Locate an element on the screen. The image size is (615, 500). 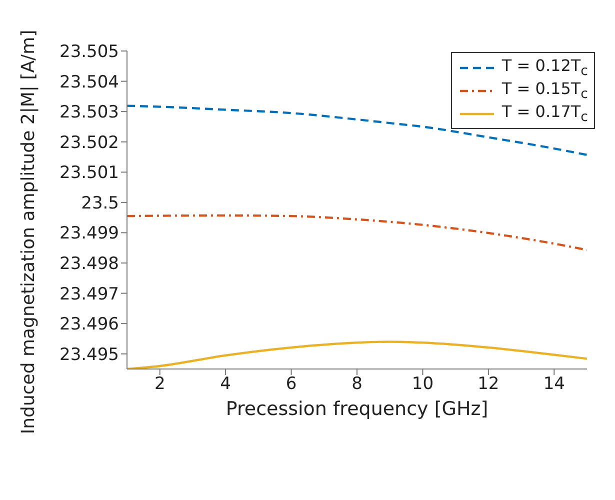
y-tick-label: 23.502 is located at coordinates (89, 142).